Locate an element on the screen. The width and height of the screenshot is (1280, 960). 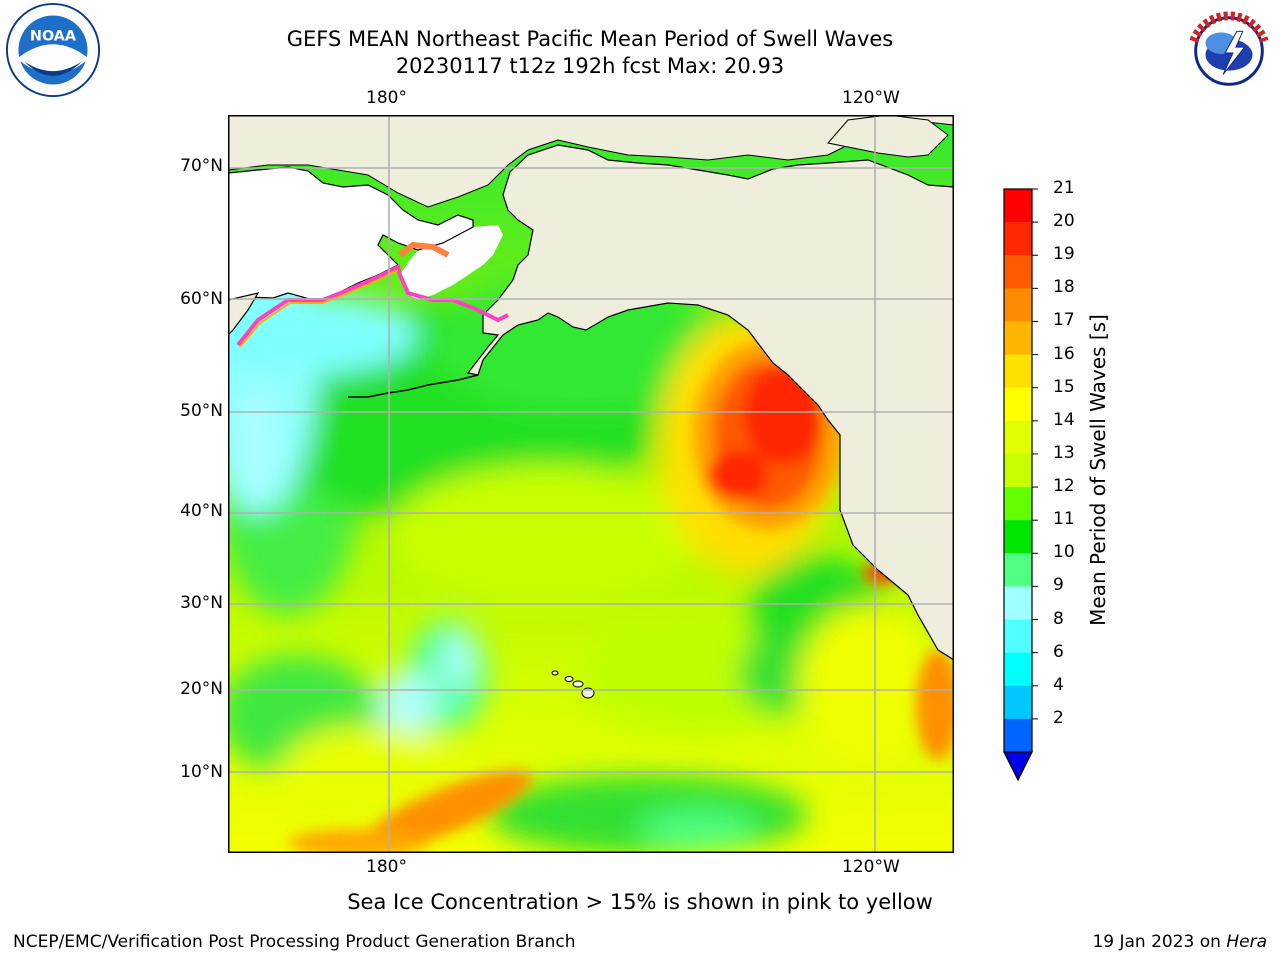
colorbar-tick-label: 4 is located at coordinates (1058, 684).